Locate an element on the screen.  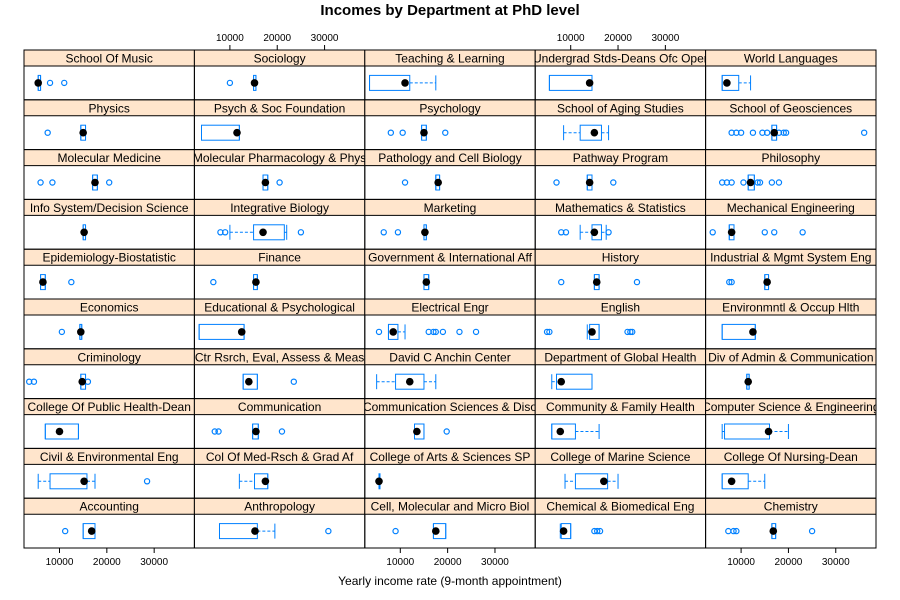
strip-label: World Languages is located at coordinates (791, 59).